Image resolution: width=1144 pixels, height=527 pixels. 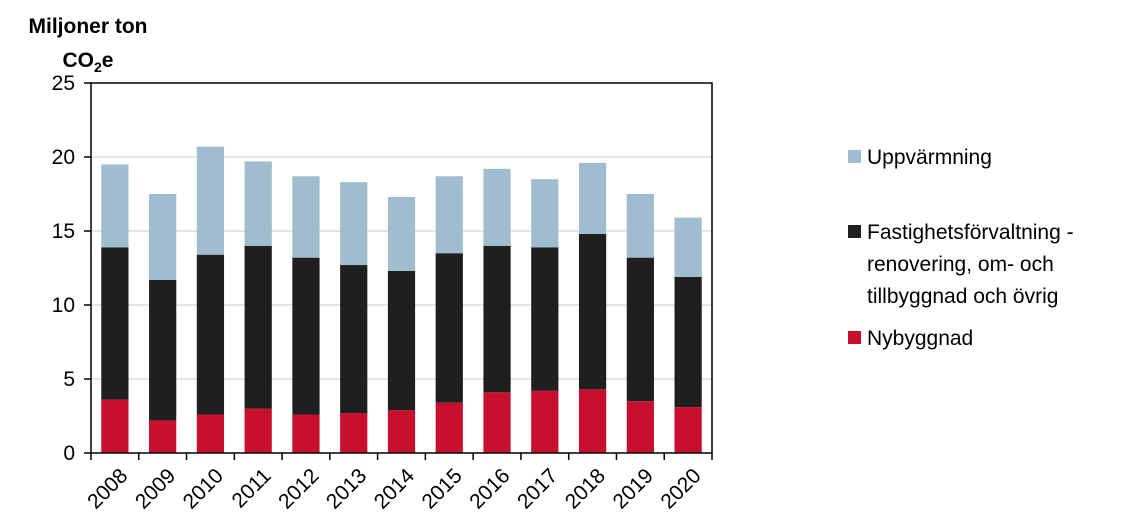 I want to click on bar-segment-fastighetsforvaltning-2012, so click(x=306, y=336).